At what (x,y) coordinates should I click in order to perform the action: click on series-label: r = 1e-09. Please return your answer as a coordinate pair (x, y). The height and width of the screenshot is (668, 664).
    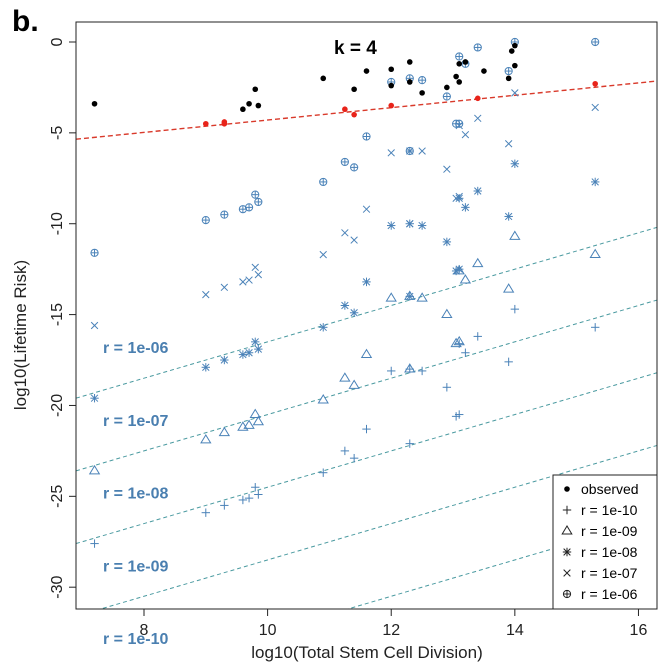
    Looking at the image, I should click on (135, 566).